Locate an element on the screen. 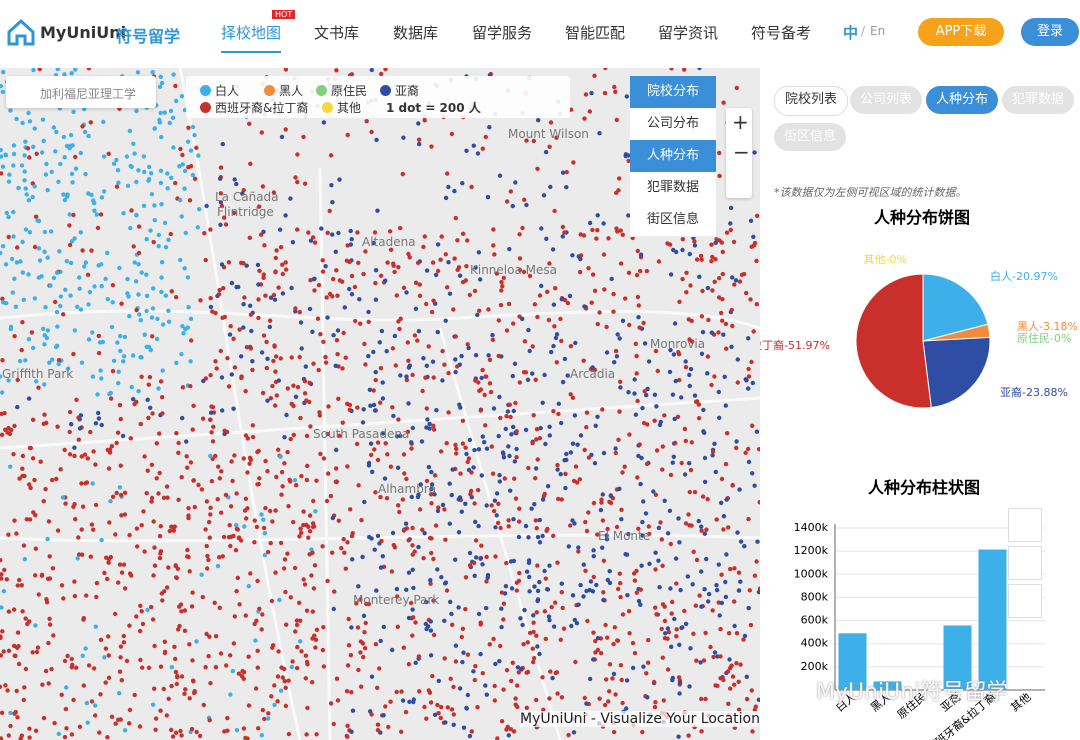  lang-cn: 中 is located at coordinates (851, 33).